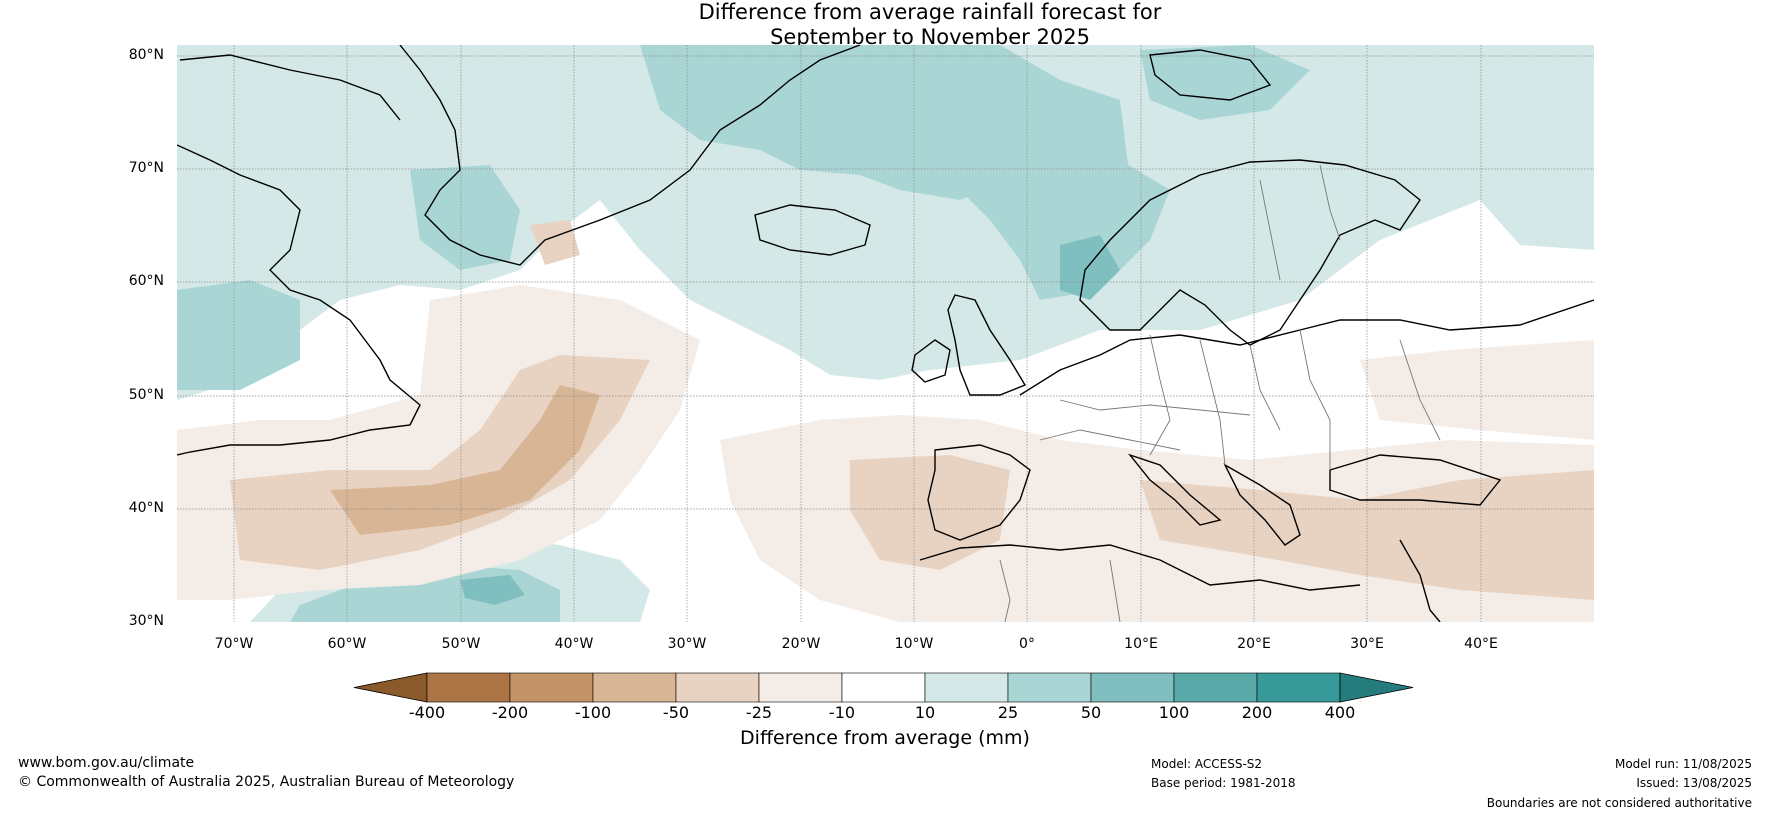 The width and height of the screenshot is (1770, 816). I want to click on footer-model: Model: ACCESS-S2, so click(1207, 764).